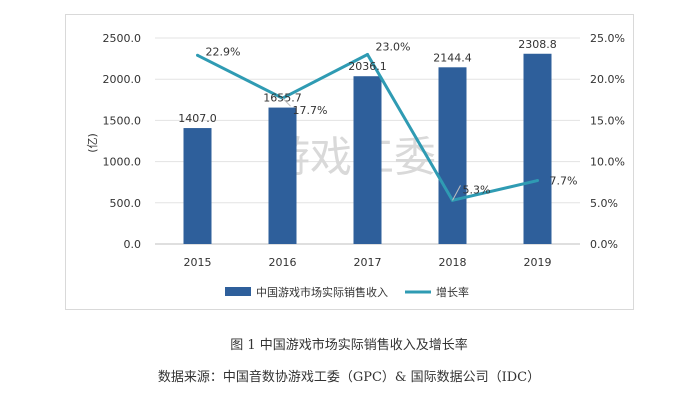  Describe the element at coordinates (453, 262) in the screenshot. I see `x-tick-label: 2018` at that location.